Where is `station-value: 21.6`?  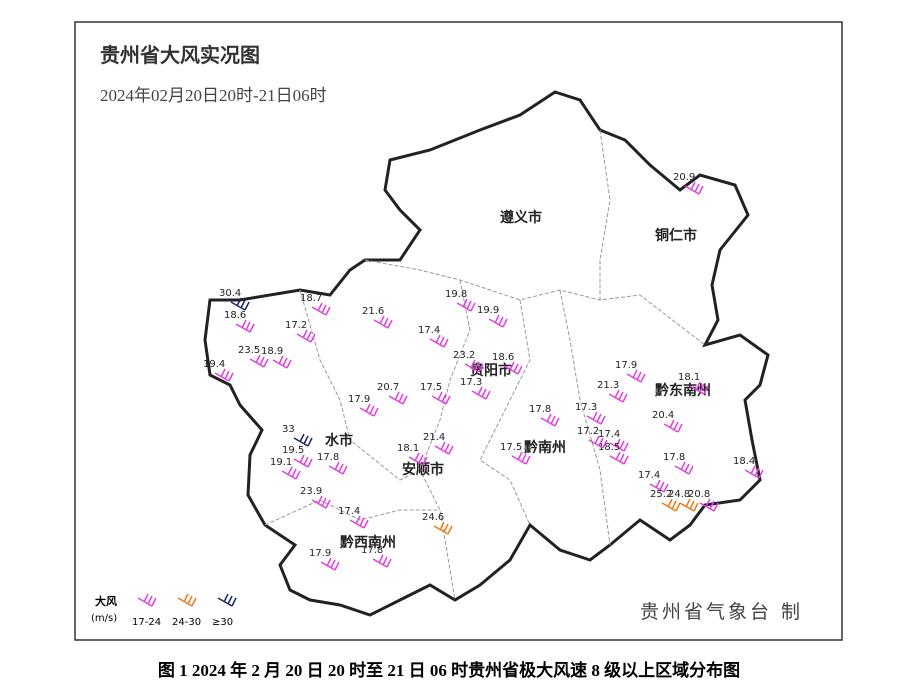 station-value: 21.6 is located at coordinates (373, 311).